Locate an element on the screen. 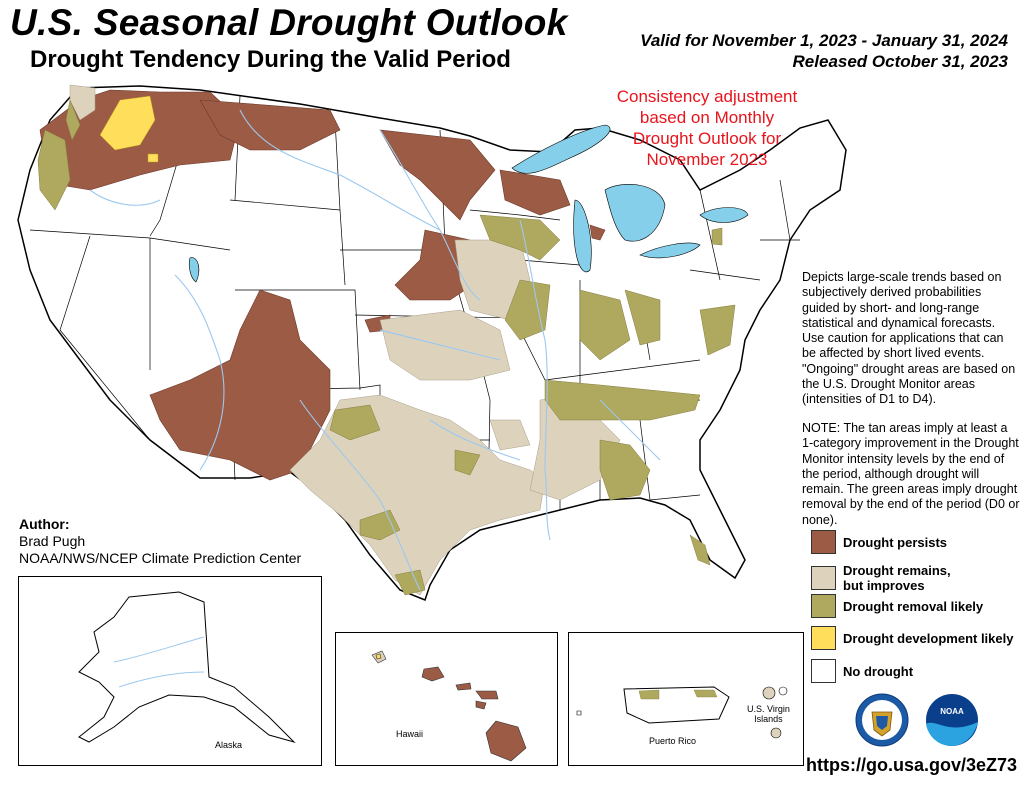  alaska-inset: Alaska is located at coordinates (170, 671).